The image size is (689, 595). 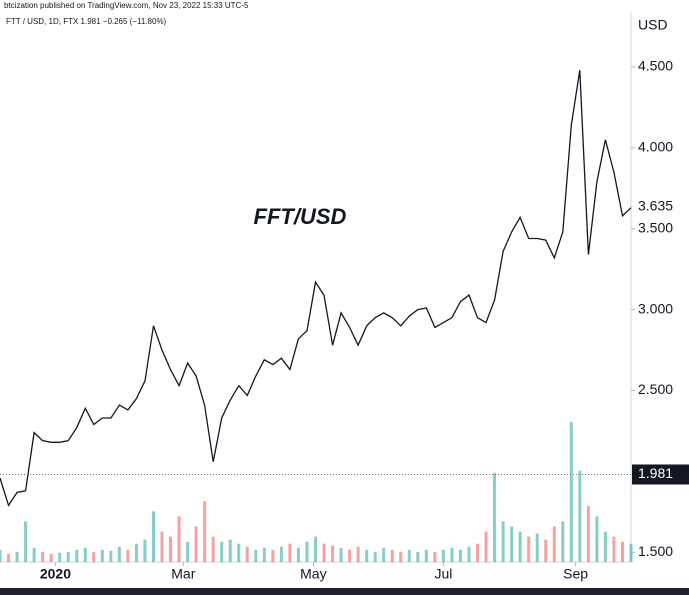 What do you see at coordinates (443, 574) in the screenshot?
I see `x-tick-label: Jul` at bounding box center [443, 574].